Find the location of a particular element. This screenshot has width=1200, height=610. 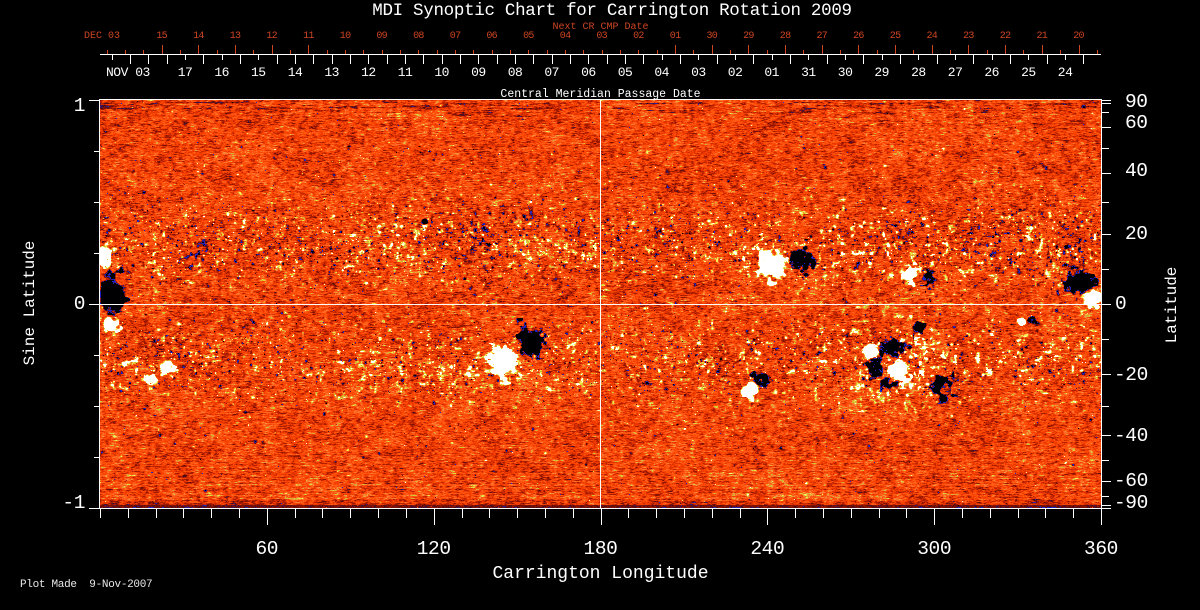

cmp-day-label: 31 is located at coordinates (808, 72).